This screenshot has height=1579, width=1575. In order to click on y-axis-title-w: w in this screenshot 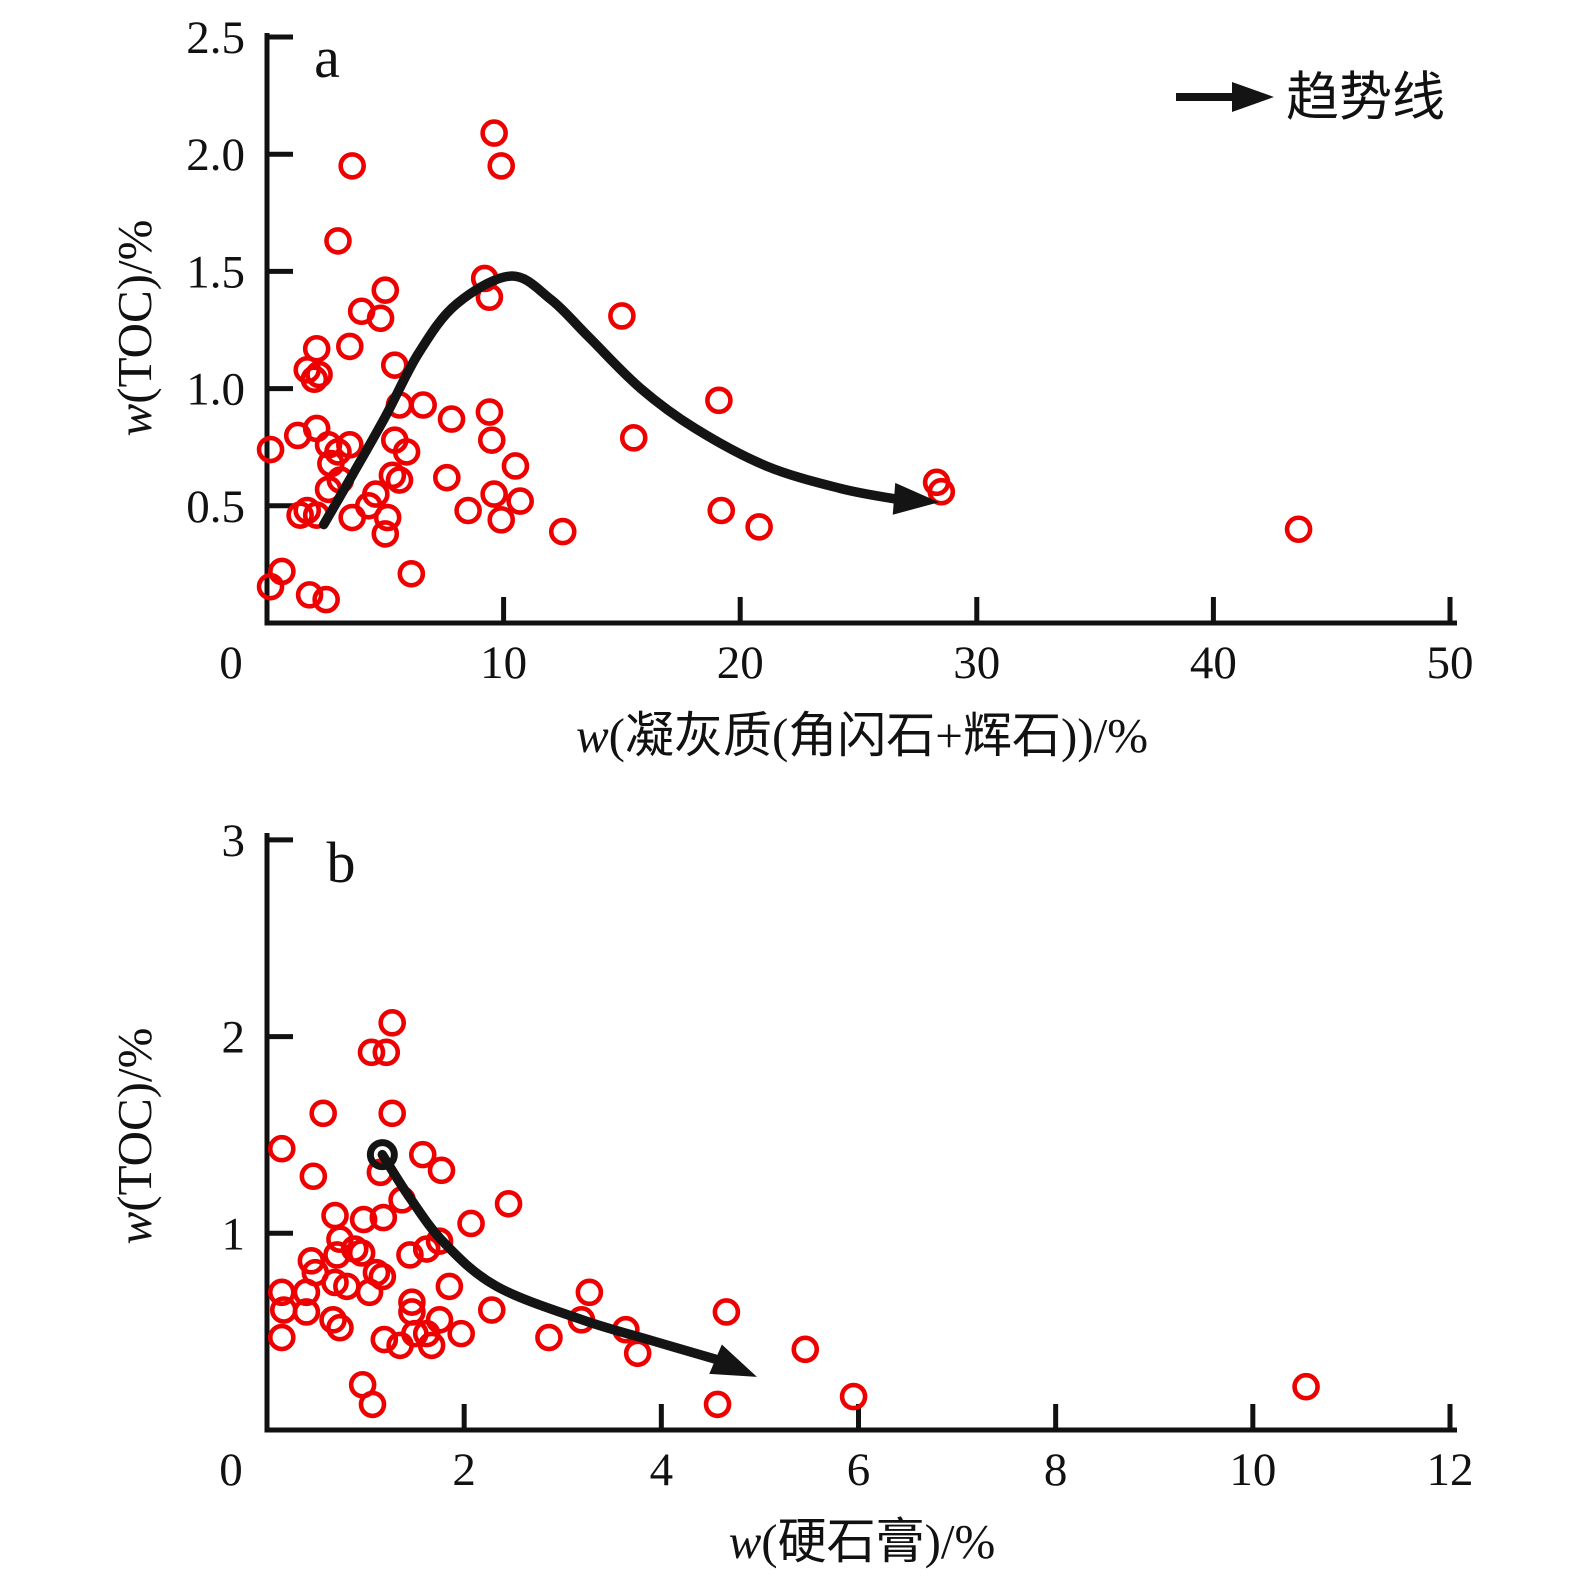, I will do `click(134, 1227)`.